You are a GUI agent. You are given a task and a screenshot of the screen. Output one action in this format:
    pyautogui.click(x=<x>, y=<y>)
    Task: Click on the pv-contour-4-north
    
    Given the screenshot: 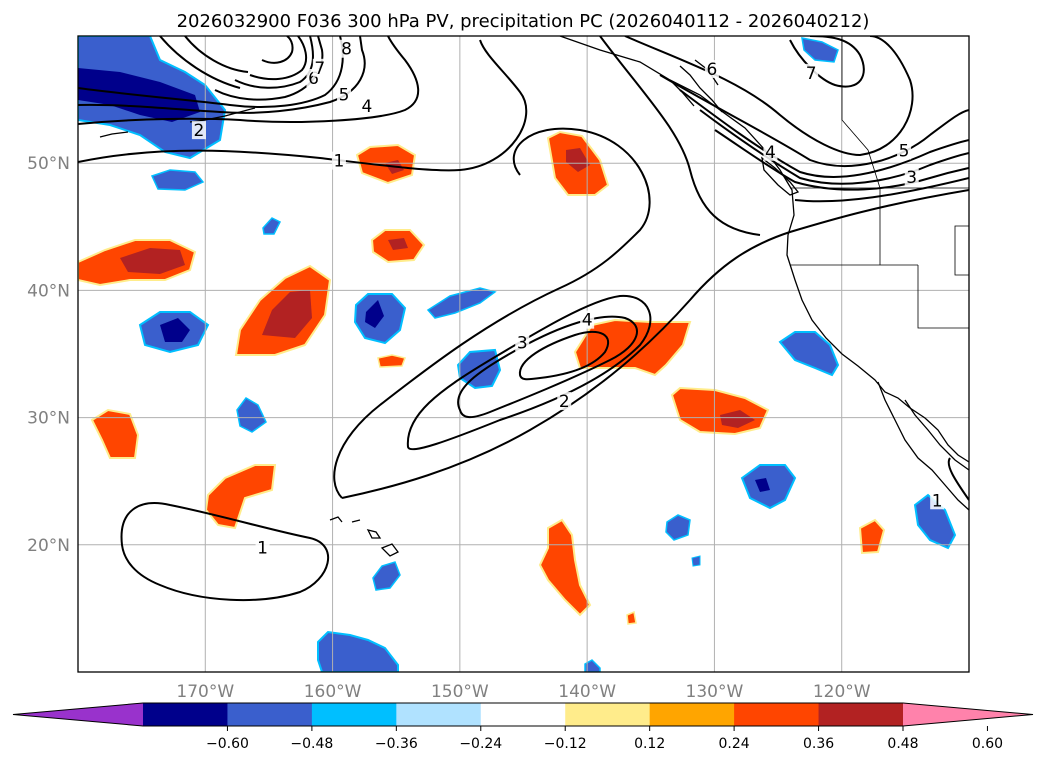 What is the action you would take?
    pyautogui.click(x=211, y=72)
    